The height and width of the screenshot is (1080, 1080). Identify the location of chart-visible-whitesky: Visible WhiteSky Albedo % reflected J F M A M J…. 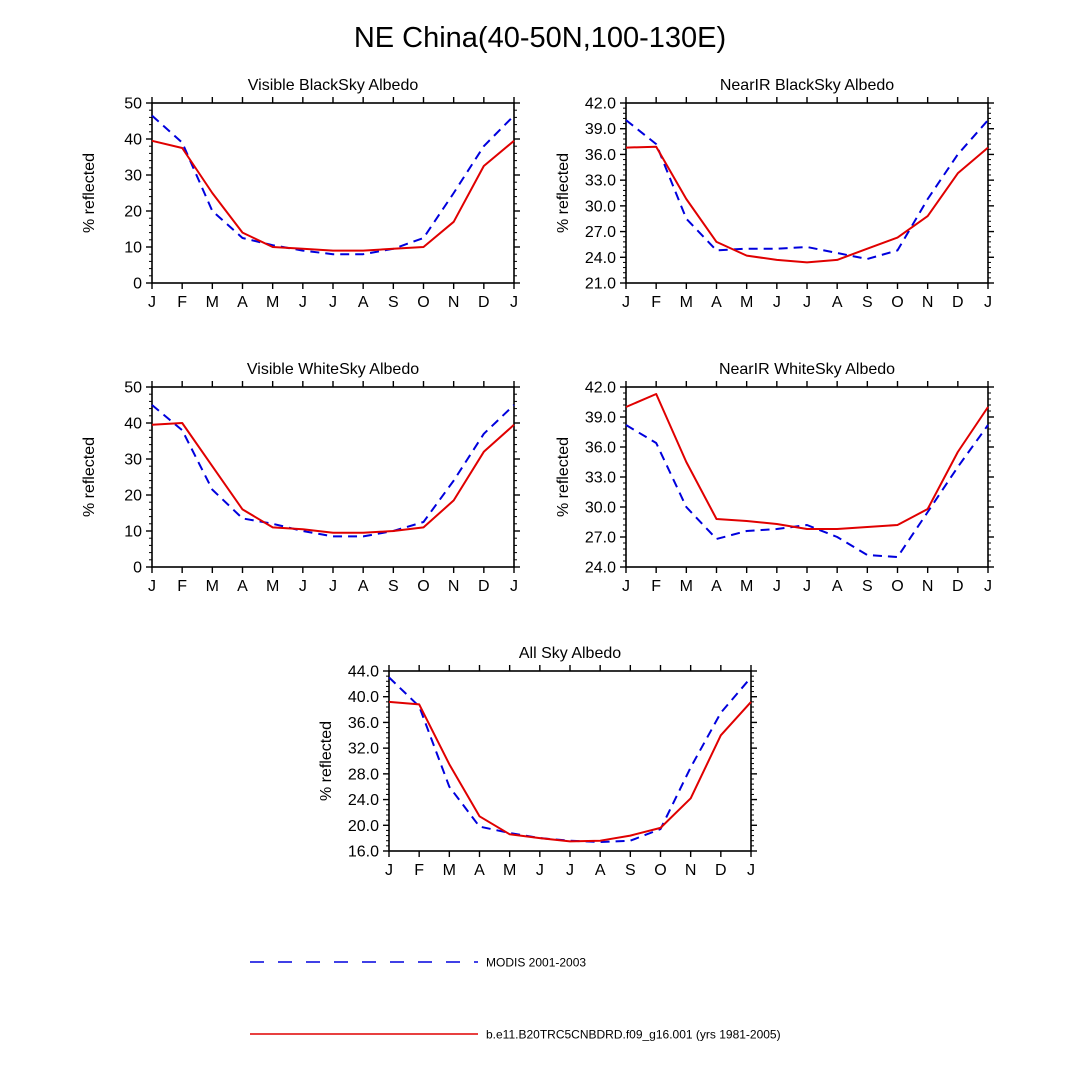
(300, 478).